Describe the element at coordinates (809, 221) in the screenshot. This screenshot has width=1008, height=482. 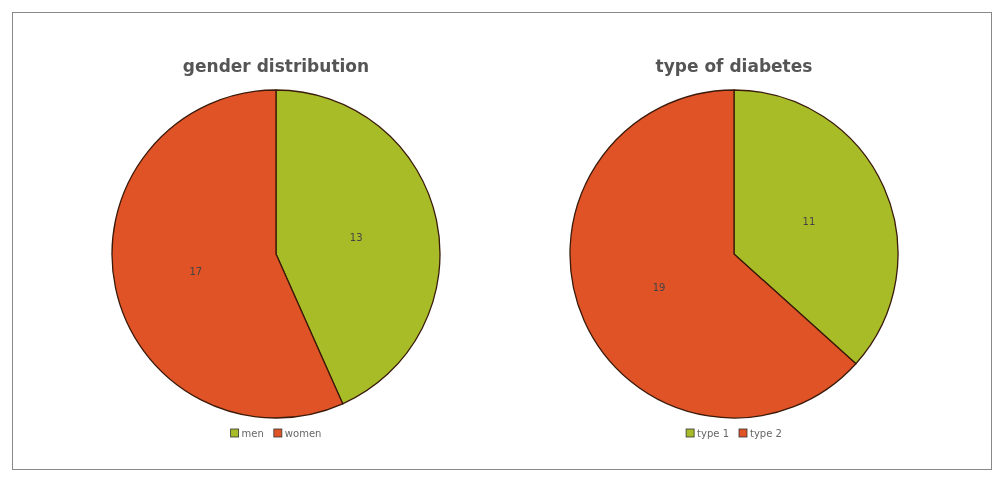
I see `data-label: 11` at that location.